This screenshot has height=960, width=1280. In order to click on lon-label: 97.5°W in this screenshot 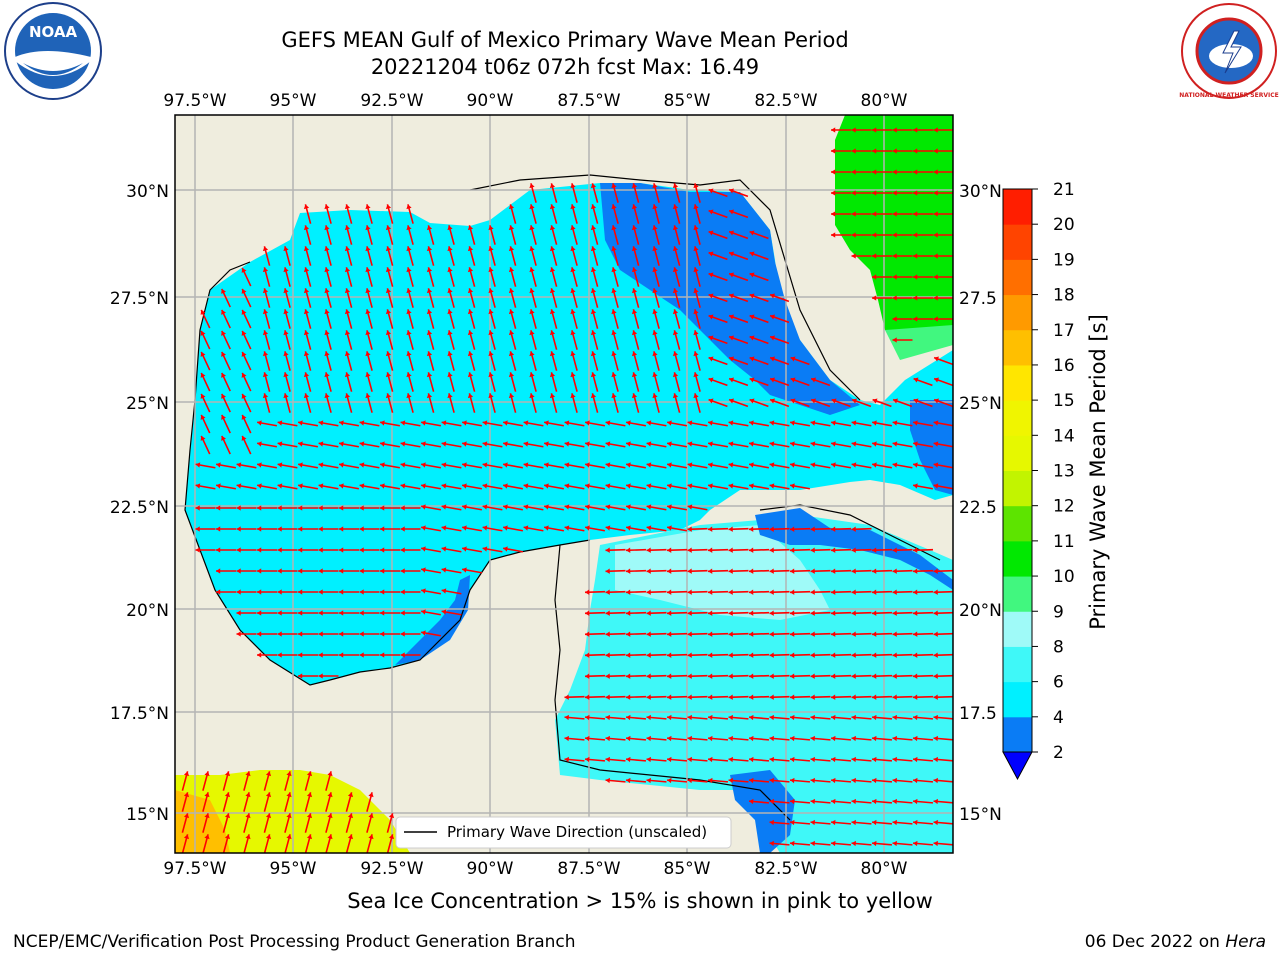, I will do `click(194, 101)`.